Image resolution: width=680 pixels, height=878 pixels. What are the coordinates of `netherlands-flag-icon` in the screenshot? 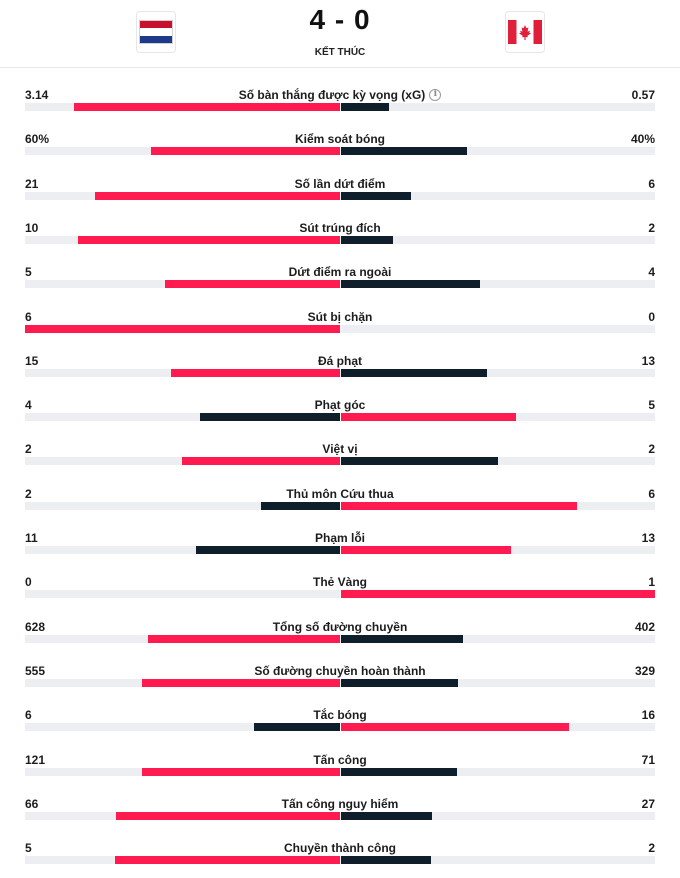 It's located at (156, 32).